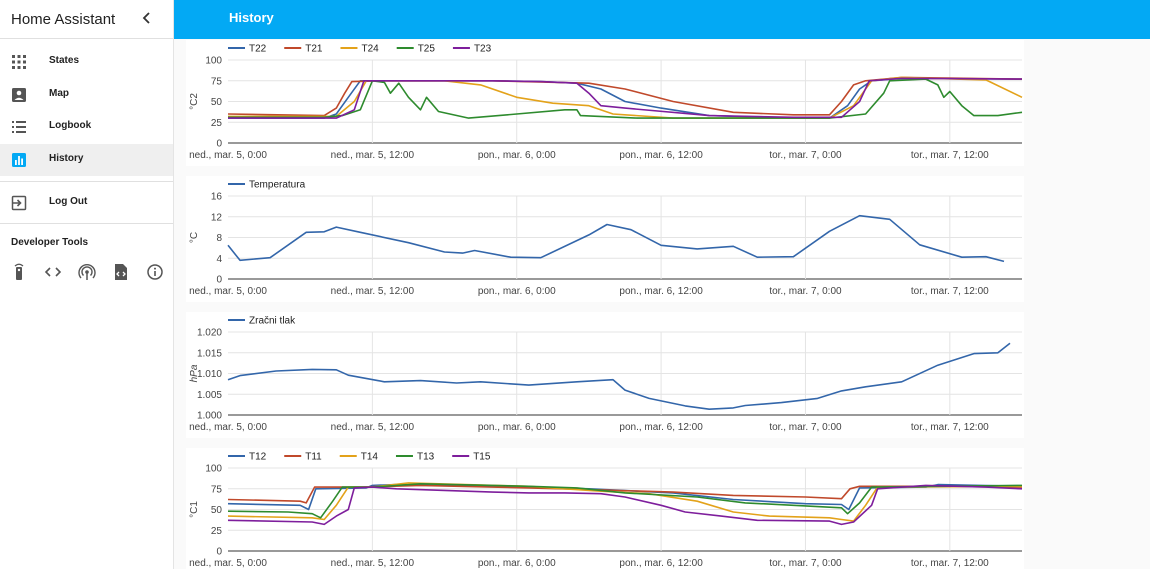  What do you see at coordinates (194, 237) in the screenshot?
I see `y-axis-label: °C` at bounding box center [194, 237].